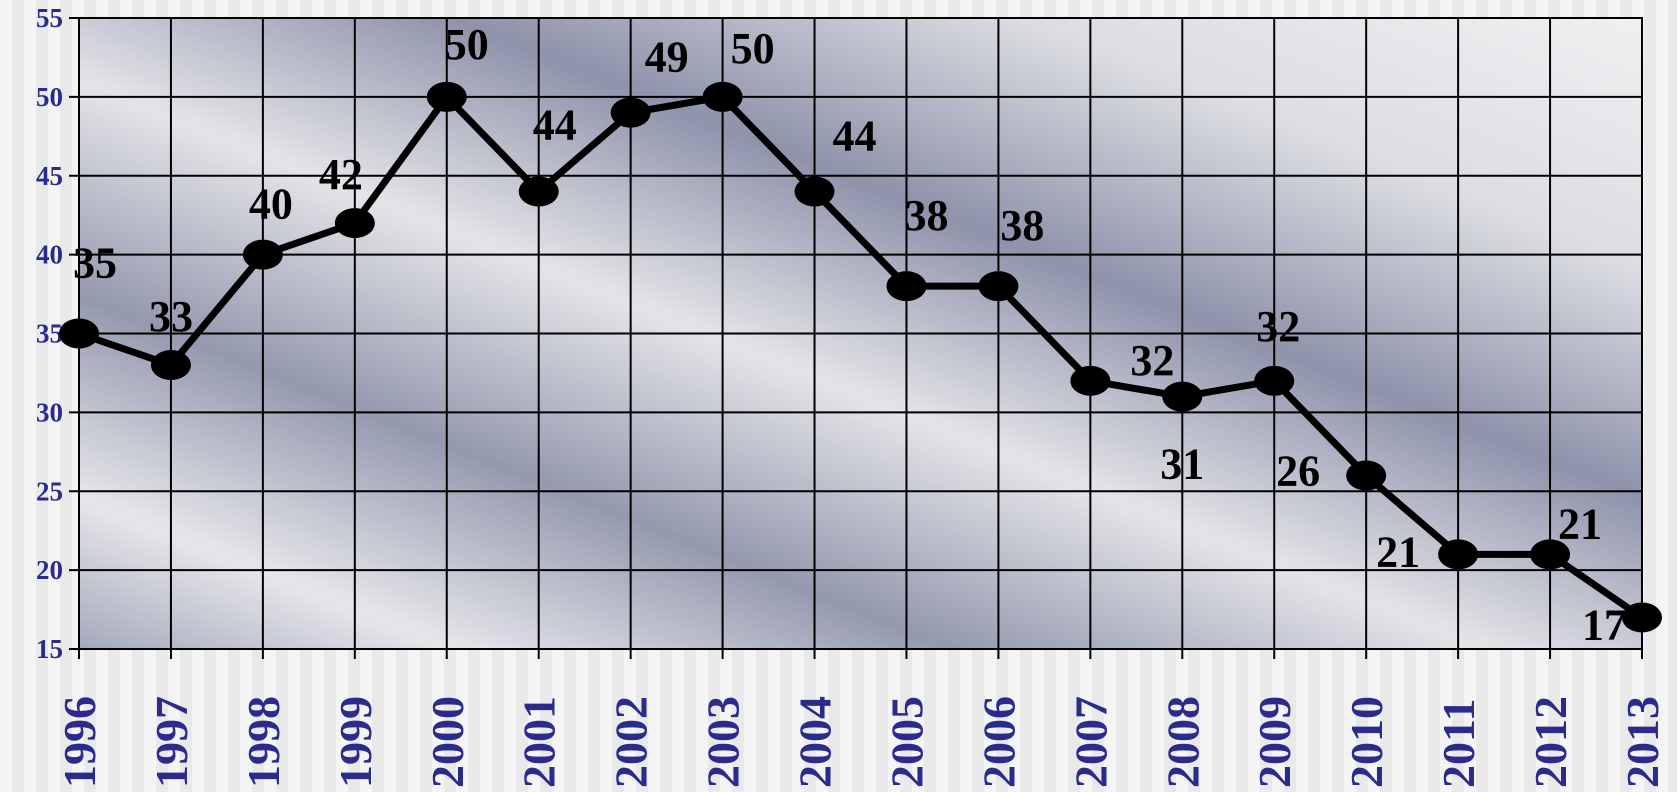 The image size is (1677, 792). What do you see at coordinates (271, 204) in the screenshot?
I see `data-label-1998: 40` at bounding box center [271, 204].